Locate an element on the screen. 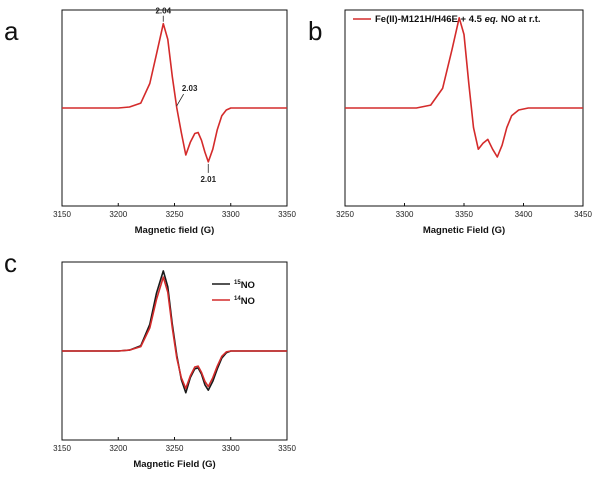 The image size is (595, 478). panel-letter-c: c is located at coordinates (10, 263).